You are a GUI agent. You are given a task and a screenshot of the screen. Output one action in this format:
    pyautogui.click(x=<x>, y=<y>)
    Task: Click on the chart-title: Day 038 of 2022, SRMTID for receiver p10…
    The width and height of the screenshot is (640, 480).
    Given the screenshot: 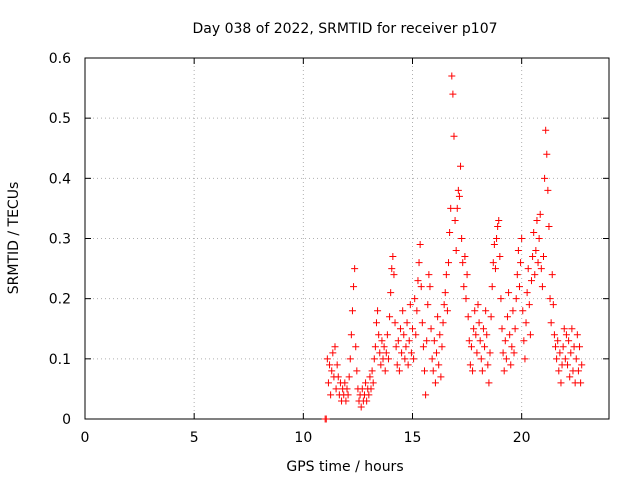 What is the action you would take?
    pyautogui.click(x=344, y=29)
    